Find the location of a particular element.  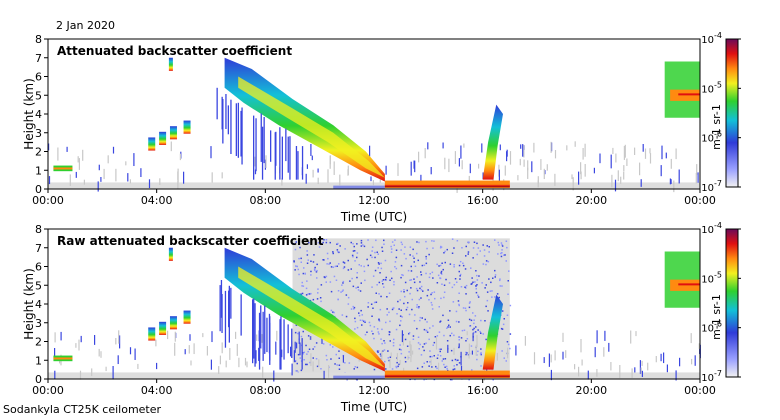

panel-title: Raw attenuated backscatter coefficient is located at coordinates (190, 241).